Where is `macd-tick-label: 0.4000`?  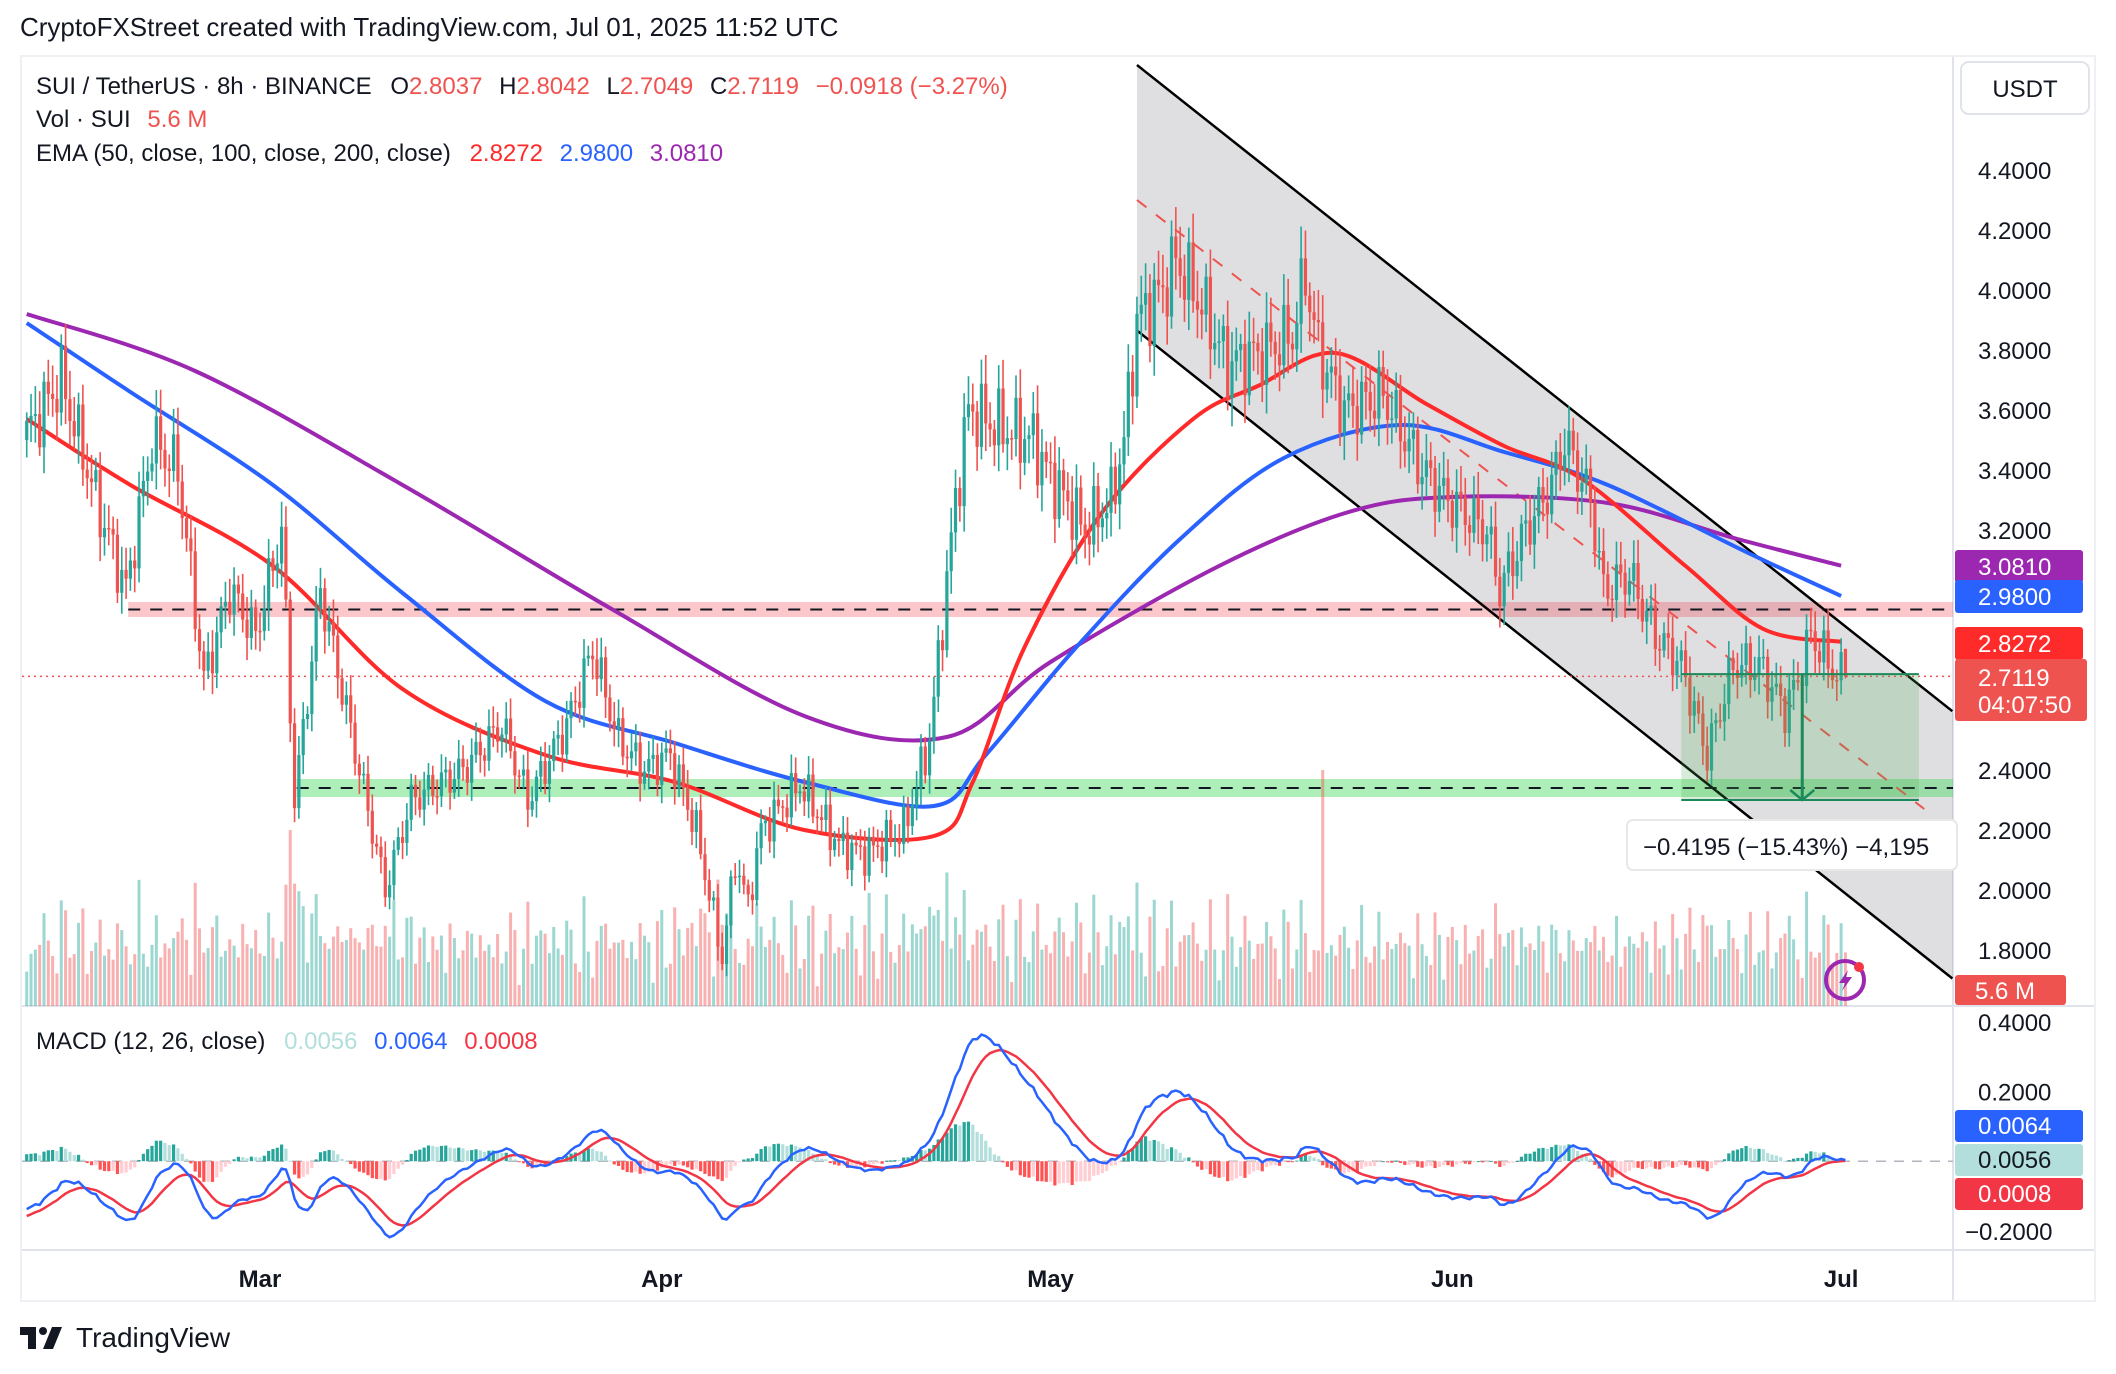 macd-tick-label: 0.4000 is located at coordinates (2014, 1023).